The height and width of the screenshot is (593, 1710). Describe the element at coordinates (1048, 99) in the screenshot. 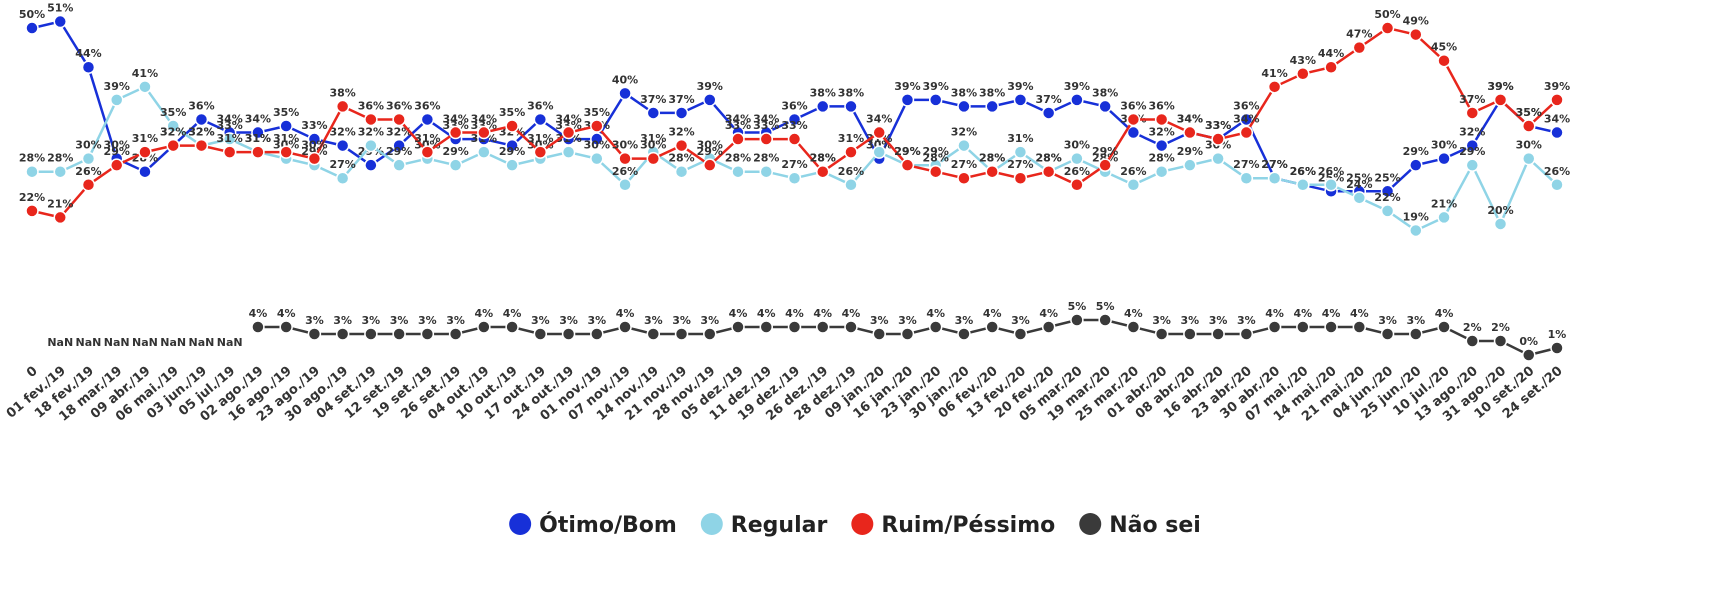

I see `data-label: 37%` at that location.